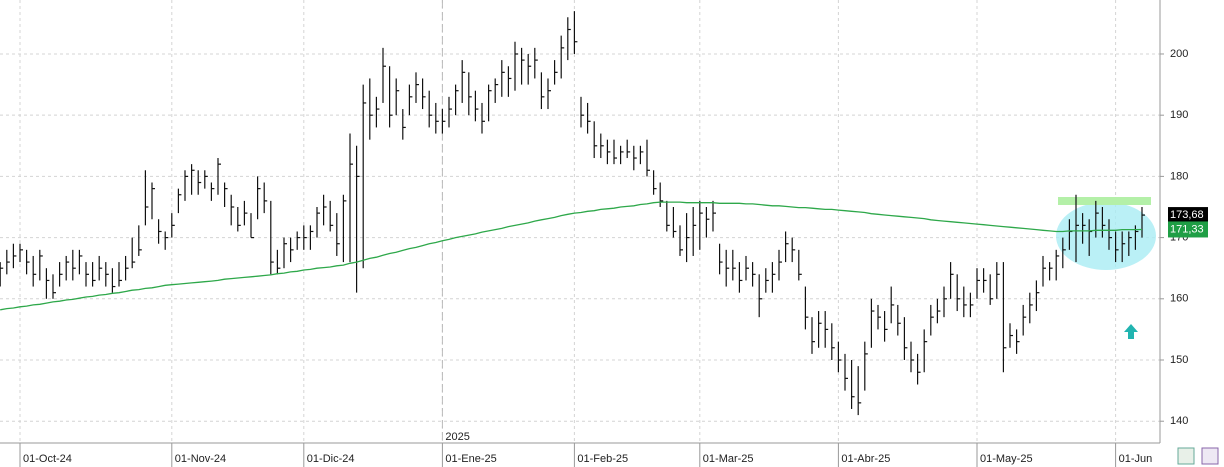  I want to click on year-label: 2025, so click(457, 437).